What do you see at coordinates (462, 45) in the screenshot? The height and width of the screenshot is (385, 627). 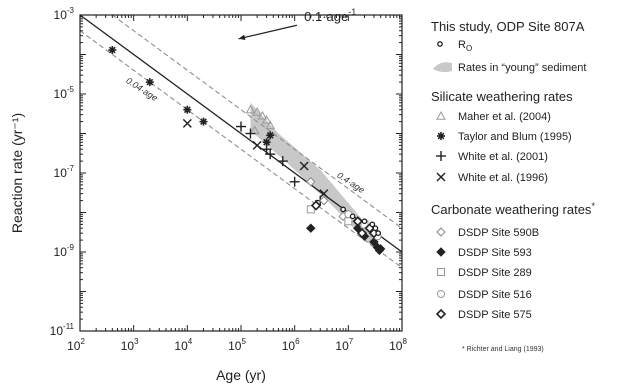 I see `r0-base: R` at bounding box center [462, 45].